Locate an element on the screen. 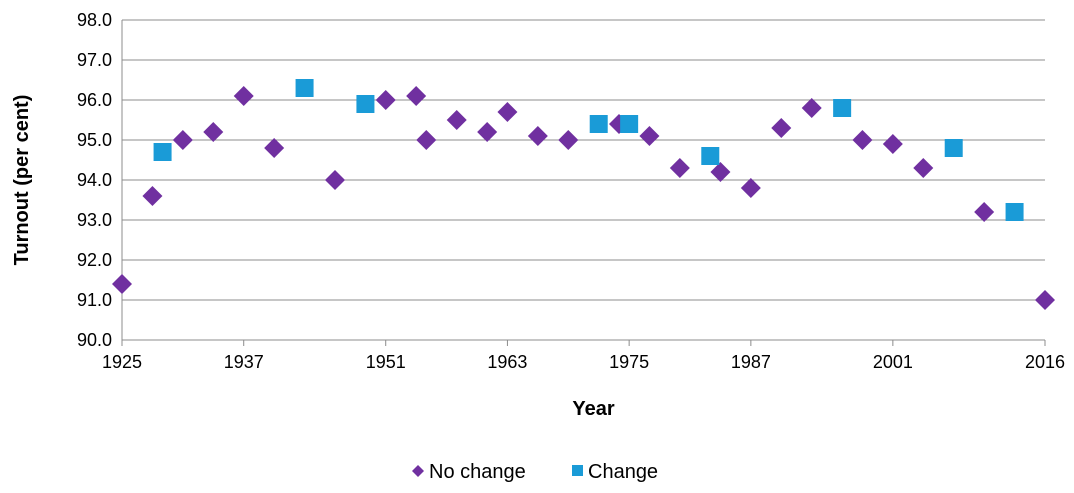 The width and height of the screenshot is (1074, 493). x-axis-title: Year is located at coordinates (593, 409).